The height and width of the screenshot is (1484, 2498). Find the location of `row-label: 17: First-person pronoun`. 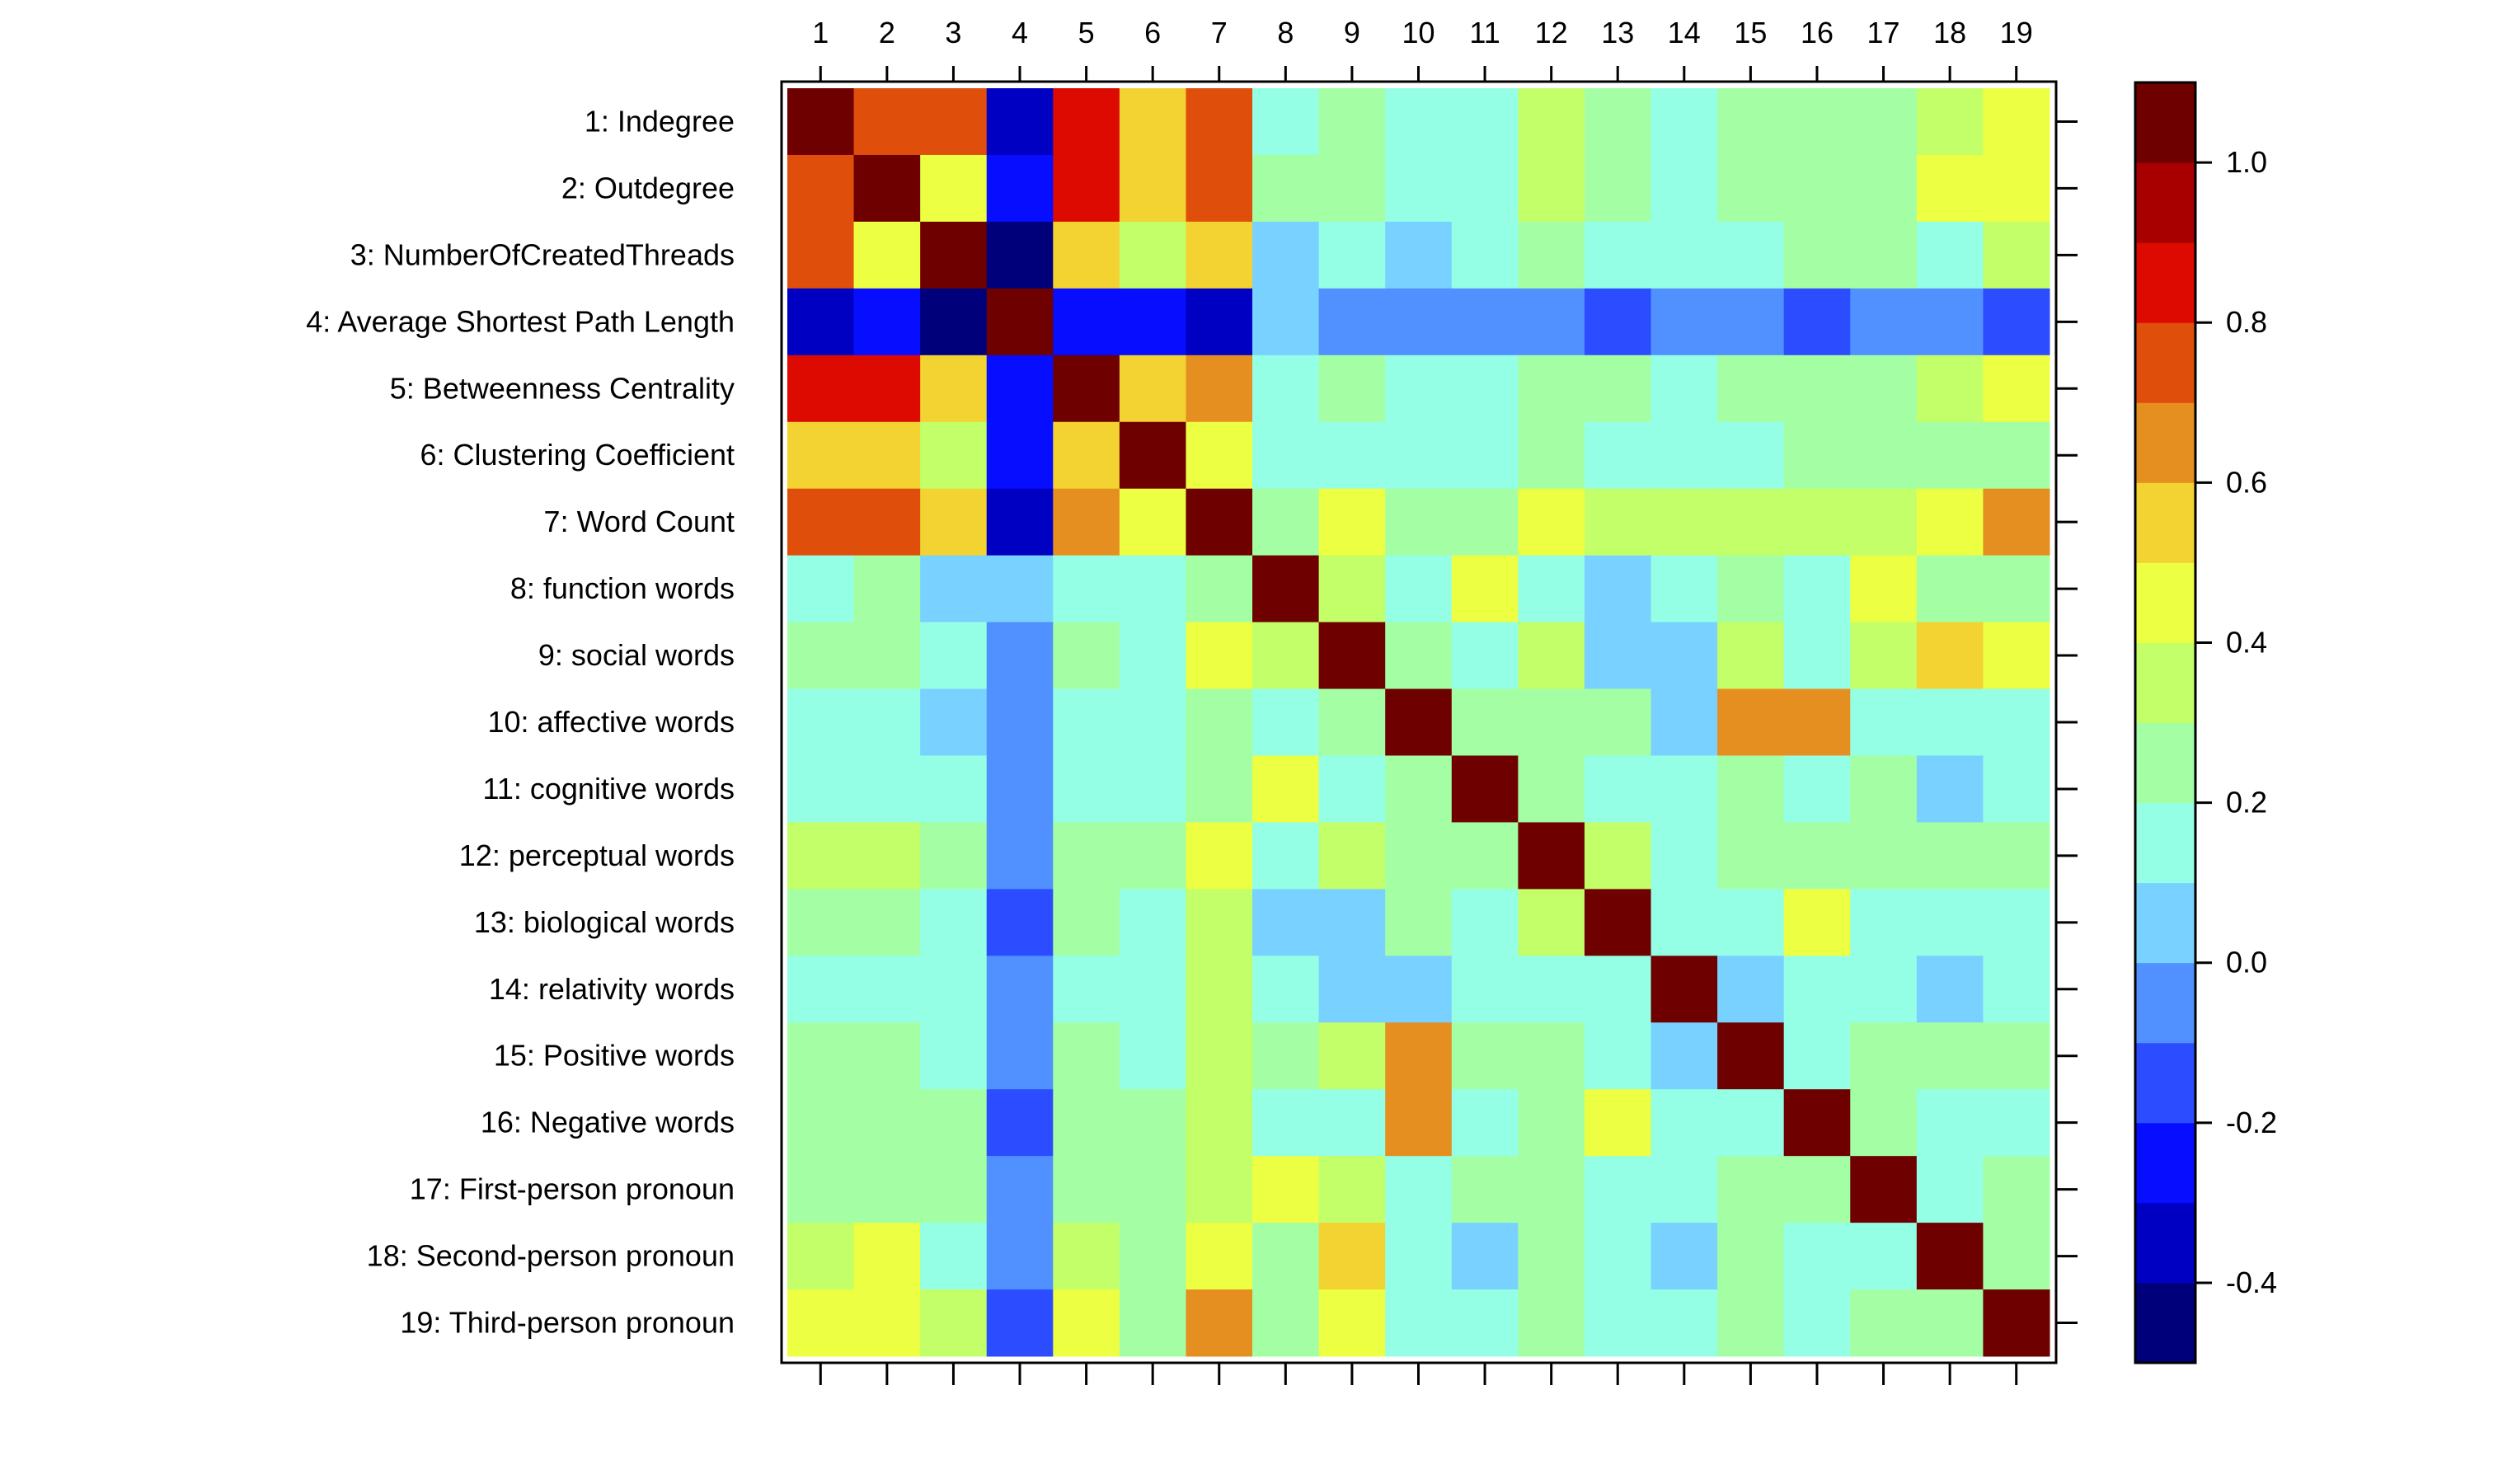

row-label: 17: First-person pronoun is located at coordinates (572, 1189).